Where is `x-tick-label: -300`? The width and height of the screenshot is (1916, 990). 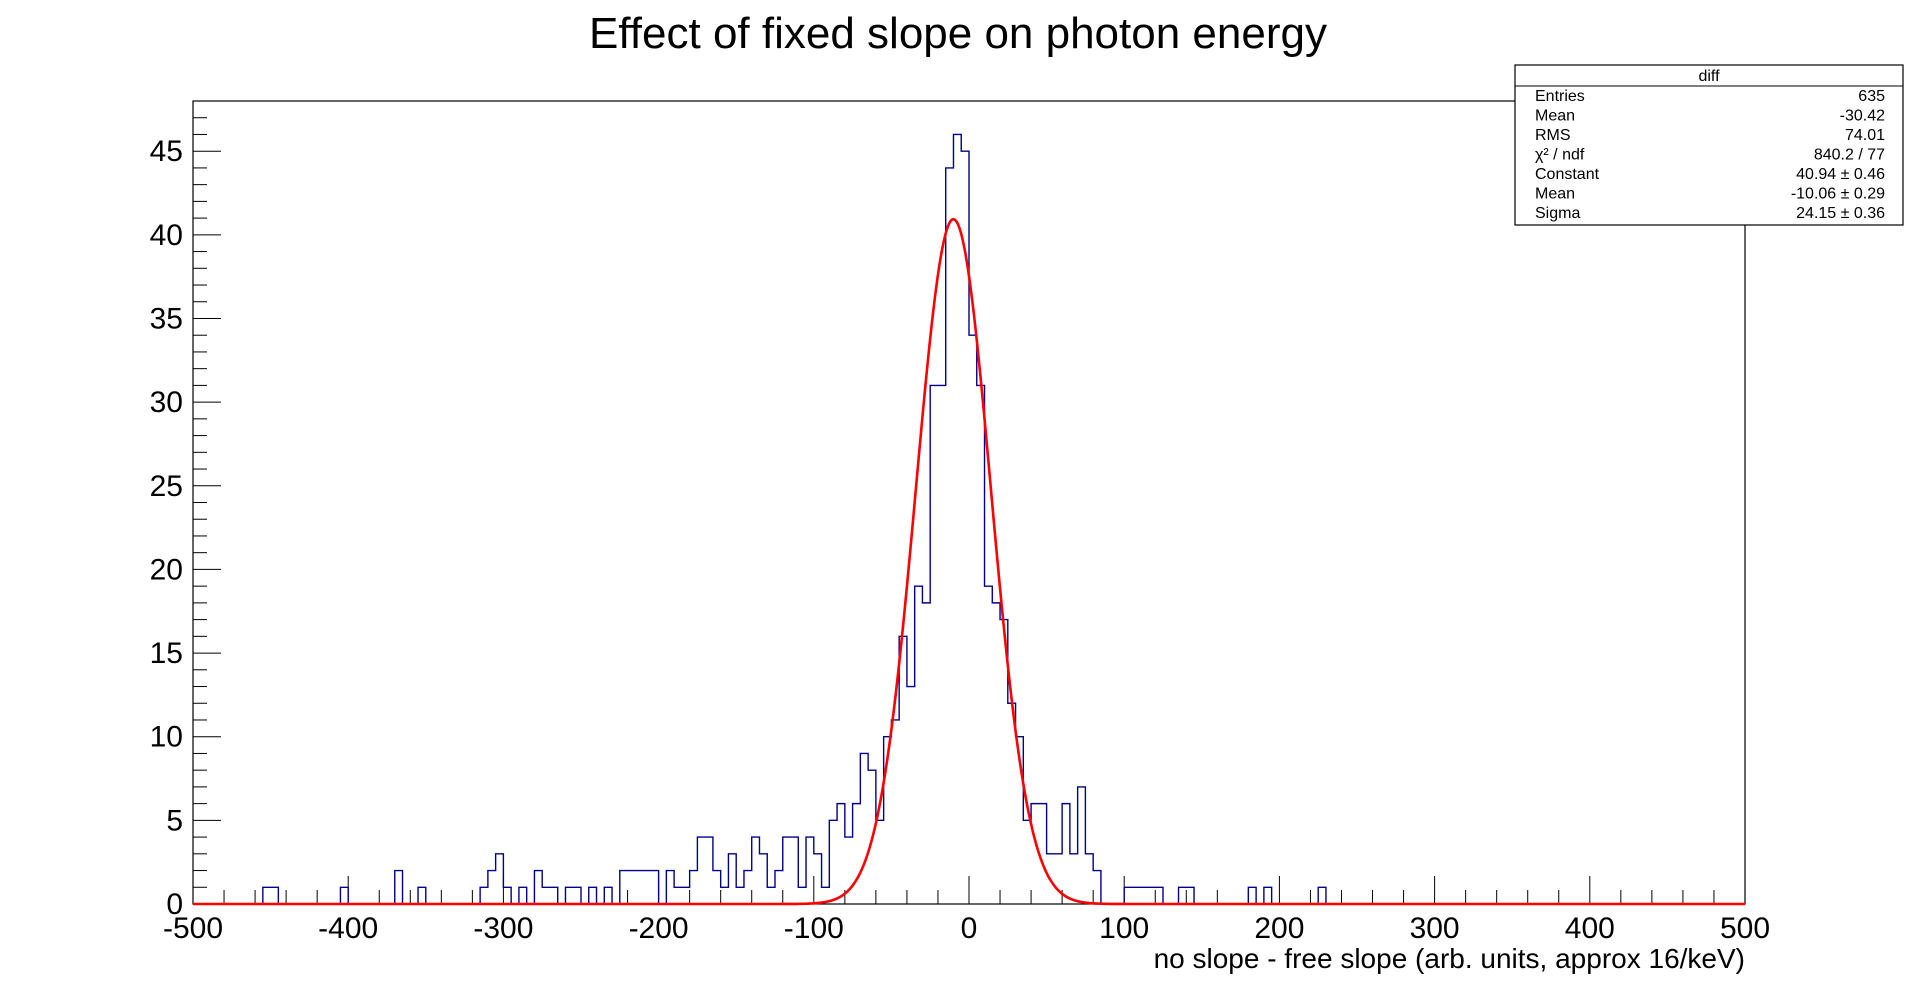
x-tick-label: -300 is located at coordinates (503, 928).